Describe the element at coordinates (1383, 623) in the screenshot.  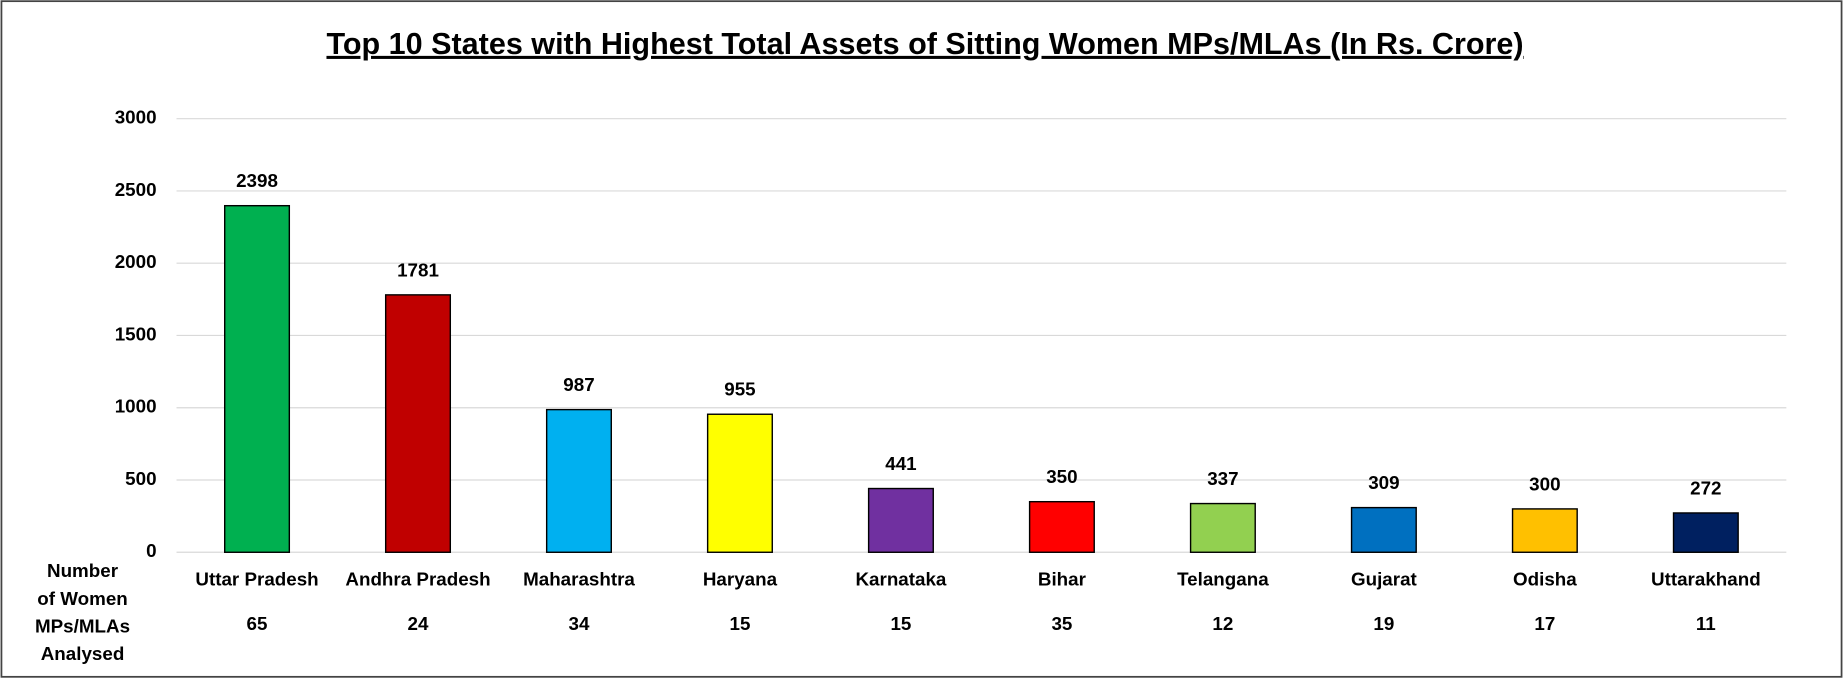
I see `count-label: 19` at that location.